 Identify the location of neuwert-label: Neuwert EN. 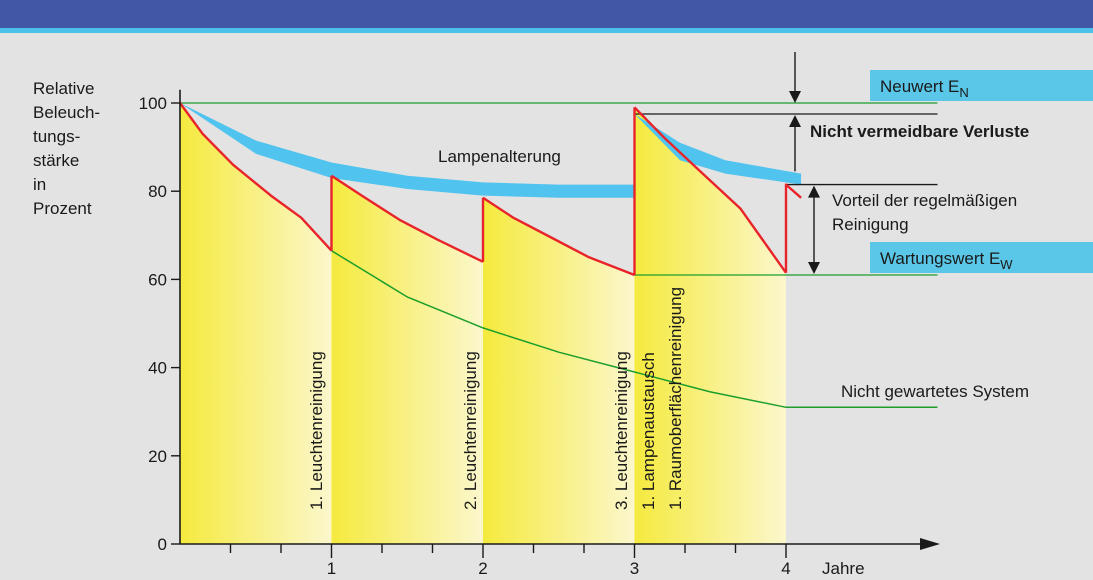
(924, 88).